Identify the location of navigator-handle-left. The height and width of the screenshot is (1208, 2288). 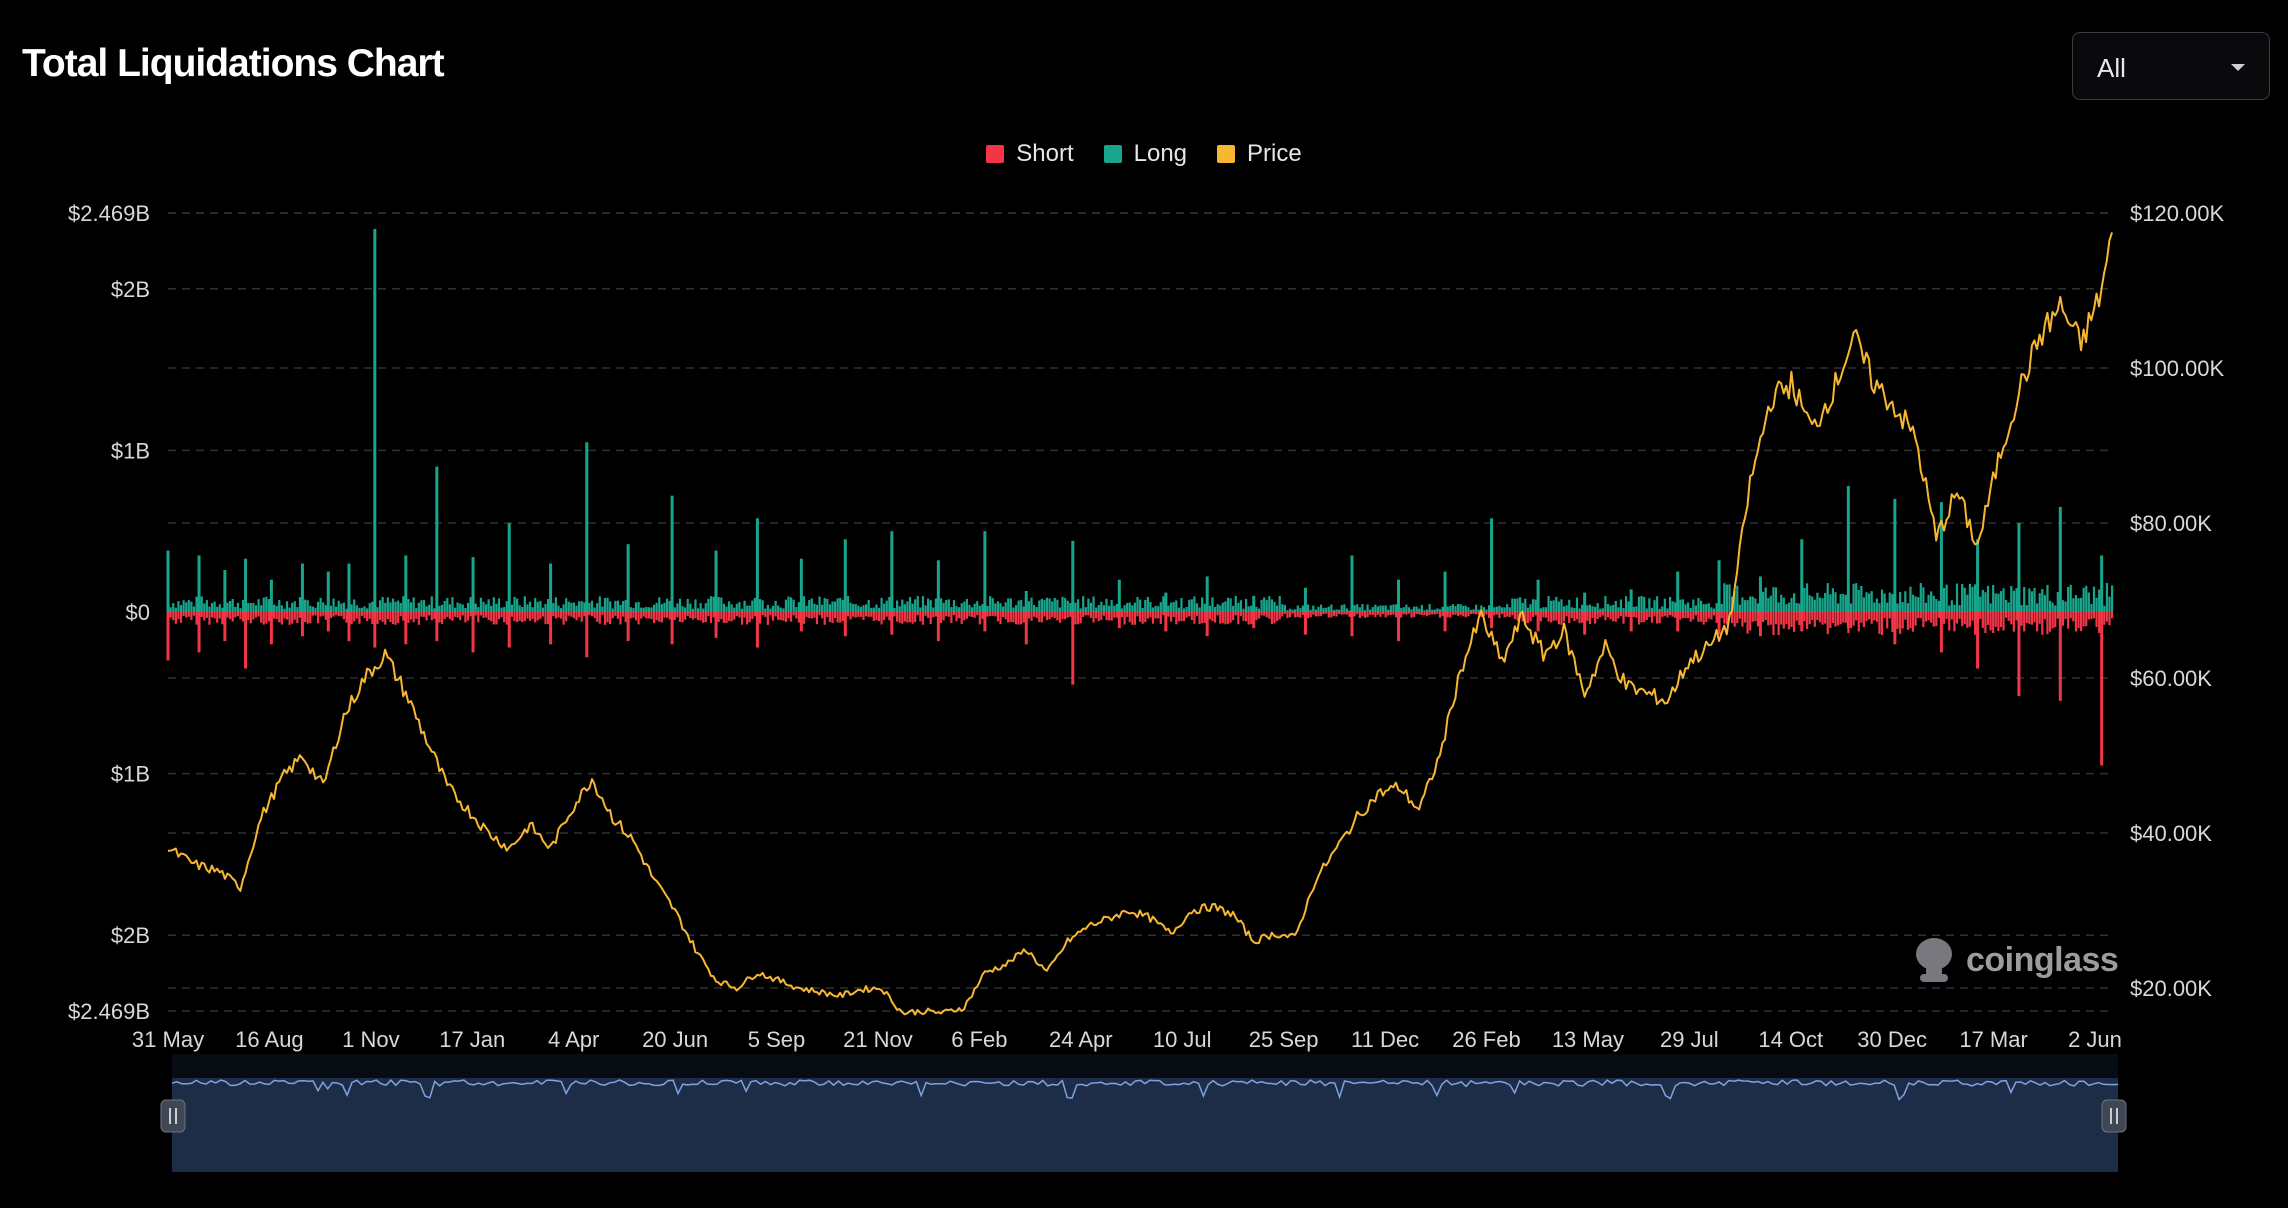
(173, 1116).